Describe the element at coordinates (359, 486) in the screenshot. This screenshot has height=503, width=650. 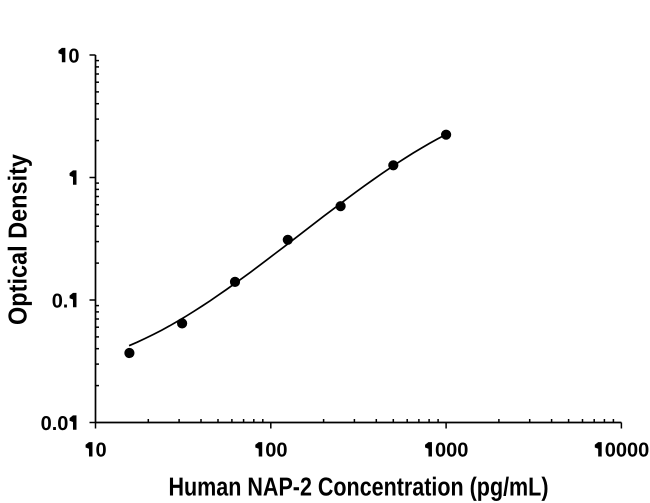
I see `svg-text:Human NAP-2 Concentration (pg/: Human NAP-2 Concentration (pg/mL)` at that location.